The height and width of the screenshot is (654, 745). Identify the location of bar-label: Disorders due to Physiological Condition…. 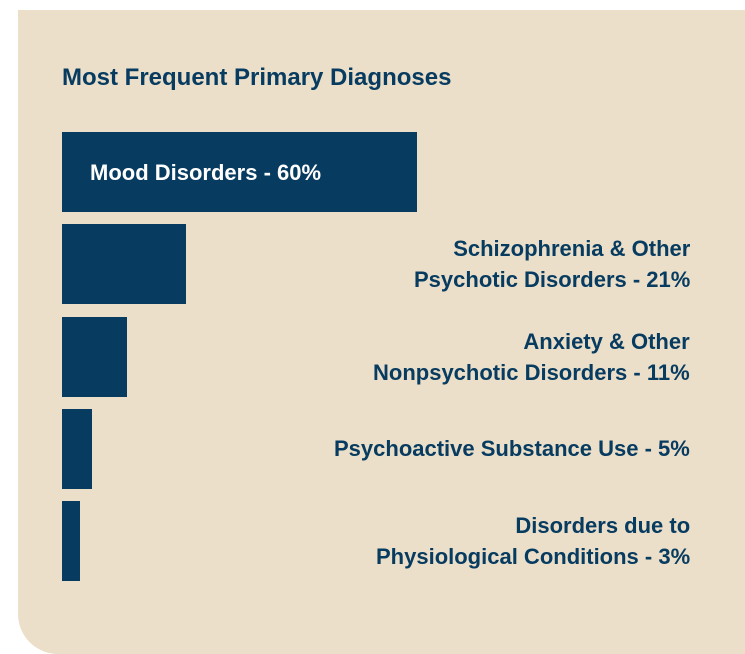
(533, 541).